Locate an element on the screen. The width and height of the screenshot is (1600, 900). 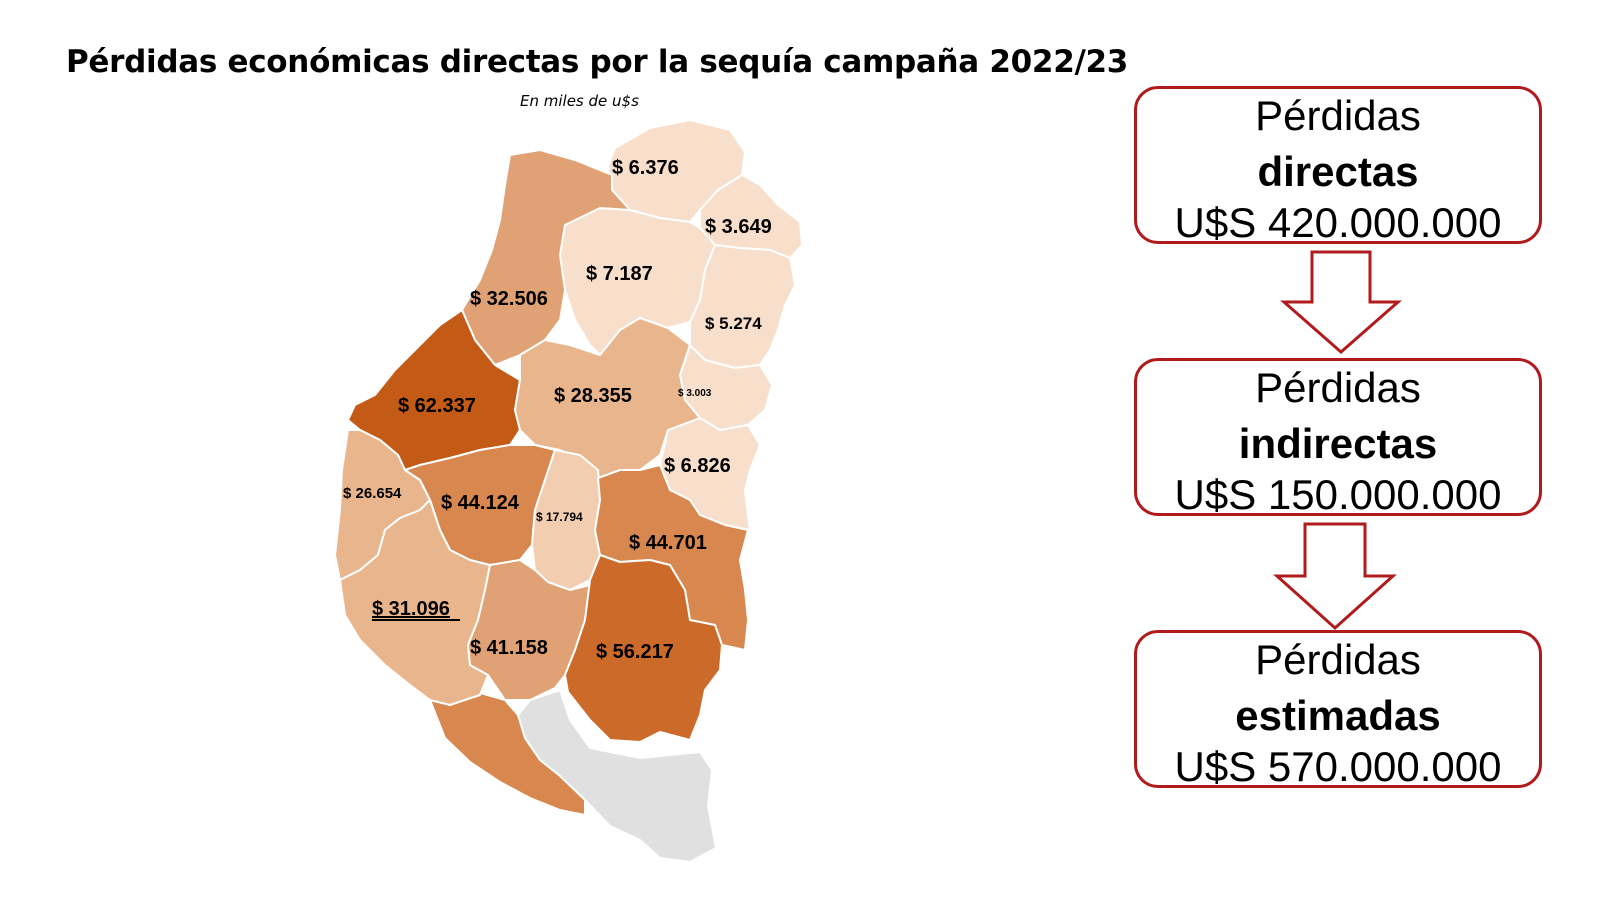
box-estimated-amount: U$S 570.000.000 is located at coordinates (1338, 766).